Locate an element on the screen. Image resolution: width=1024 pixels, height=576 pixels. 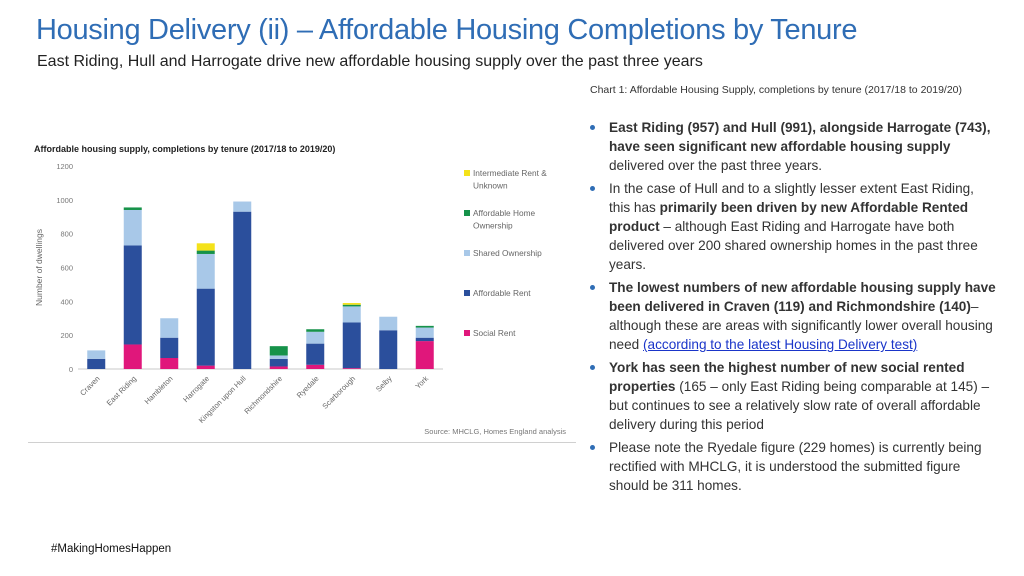
x-tick-label: Hambleton is located at coordinates (159, 390).